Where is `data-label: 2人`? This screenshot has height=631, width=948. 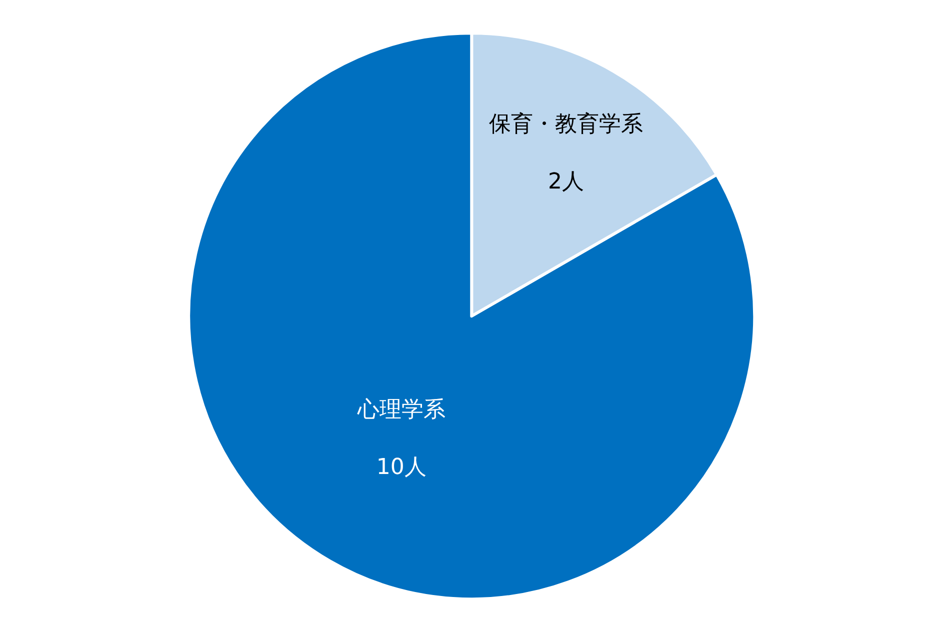 data-label: 2人 is located at coordinates (566, 181).